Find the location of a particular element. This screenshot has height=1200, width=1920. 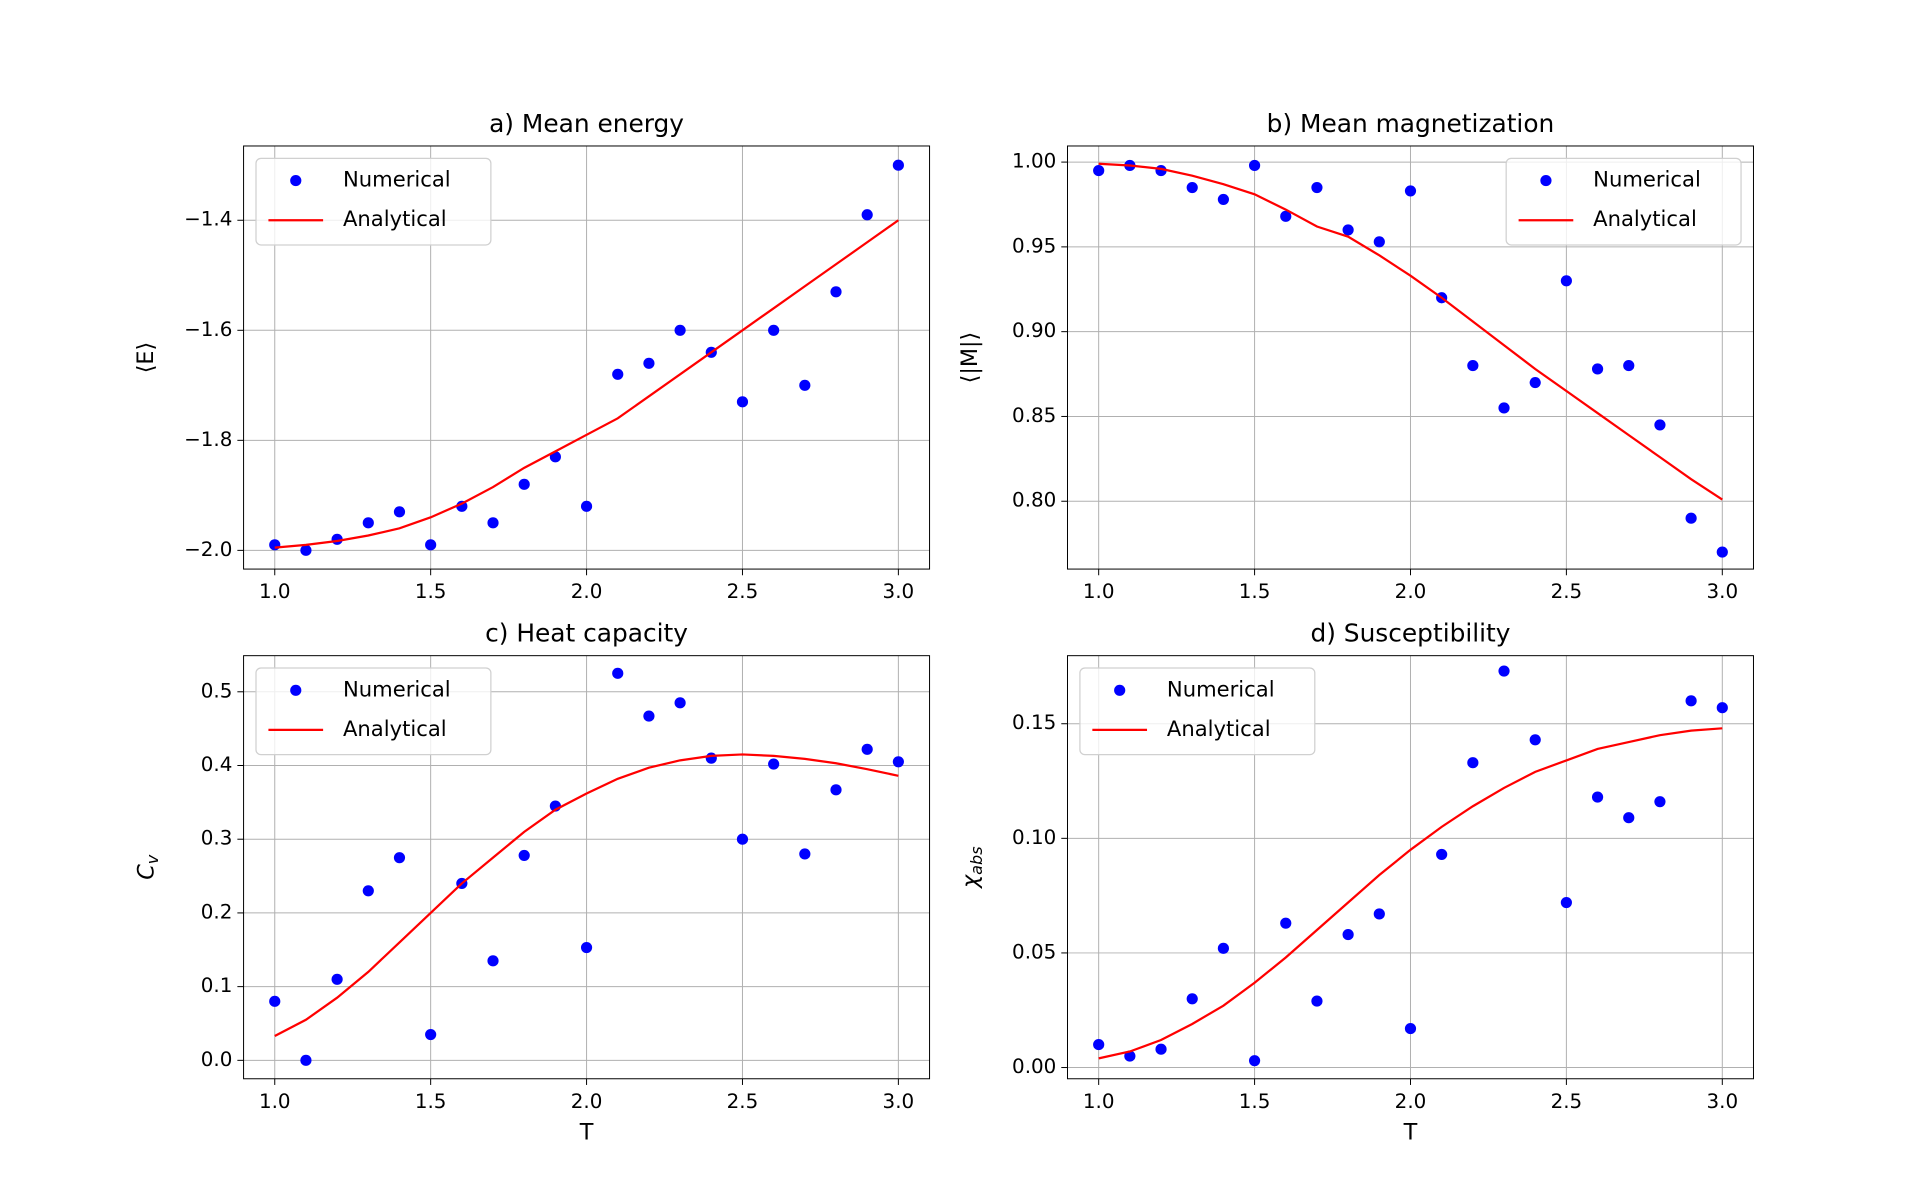

y-tick-label: 0.15 is located at coordinates (1034, 722).